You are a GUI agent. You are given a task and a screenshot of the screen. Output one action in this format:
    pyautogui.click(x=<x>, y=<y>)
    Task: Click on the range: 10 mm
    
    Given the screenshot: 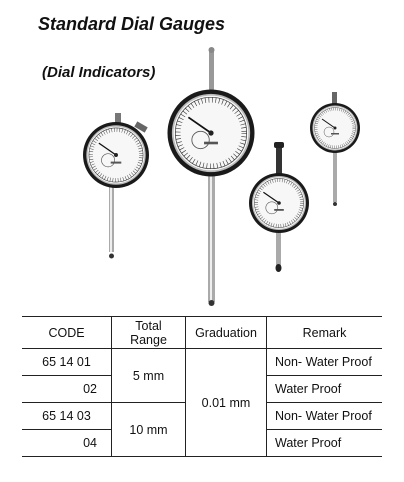 What is the action you would take?
    pyautogui.click(x=148, y=429)
    